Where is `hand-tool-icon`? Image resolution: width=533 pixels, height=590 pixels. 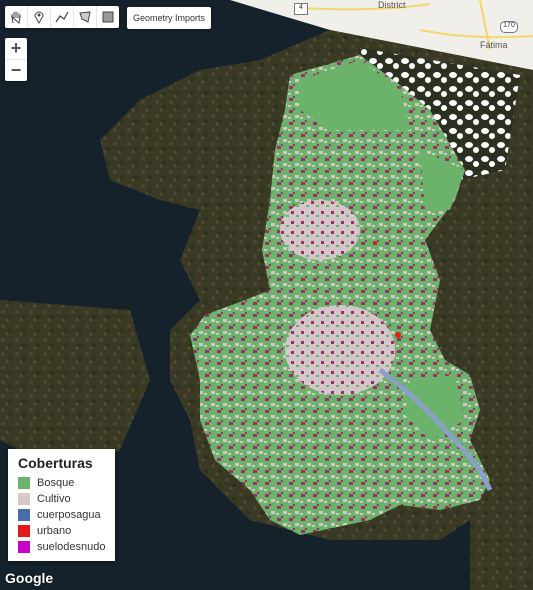 hand-tool-icon is located at coordinates (16, 17).